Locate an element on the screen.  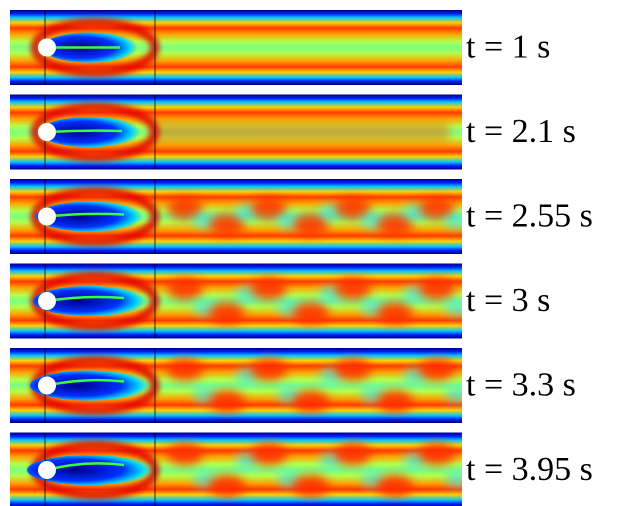
flow-panel: t = 1 s is located at coordinates (280, 47).